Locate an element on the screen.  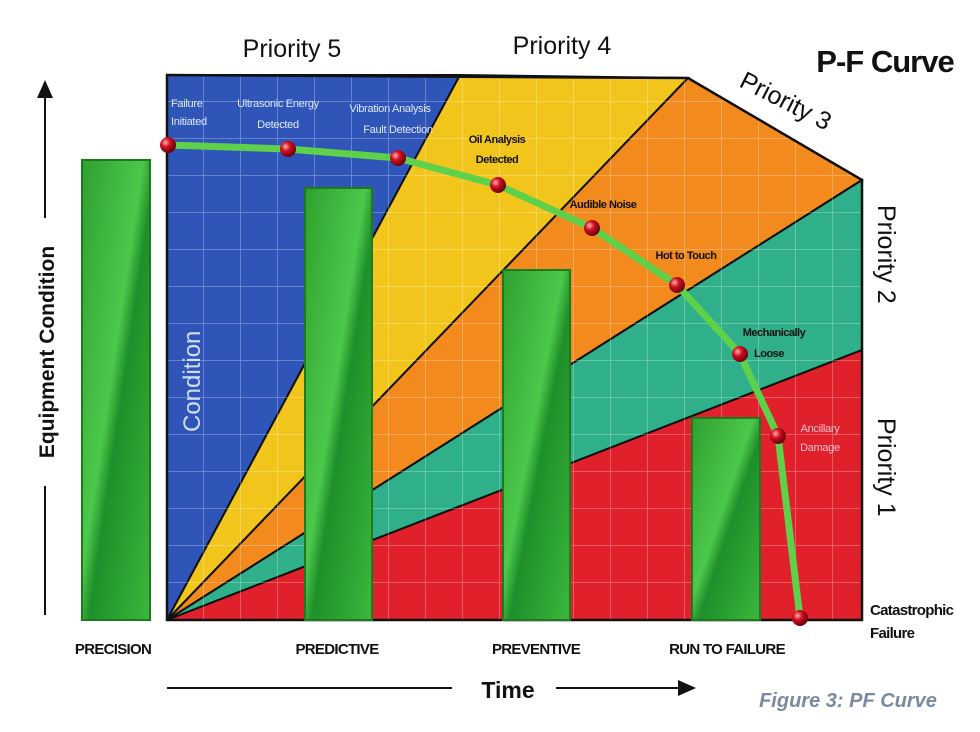
bar-run-to-failure is located at coordinates (726, 519).